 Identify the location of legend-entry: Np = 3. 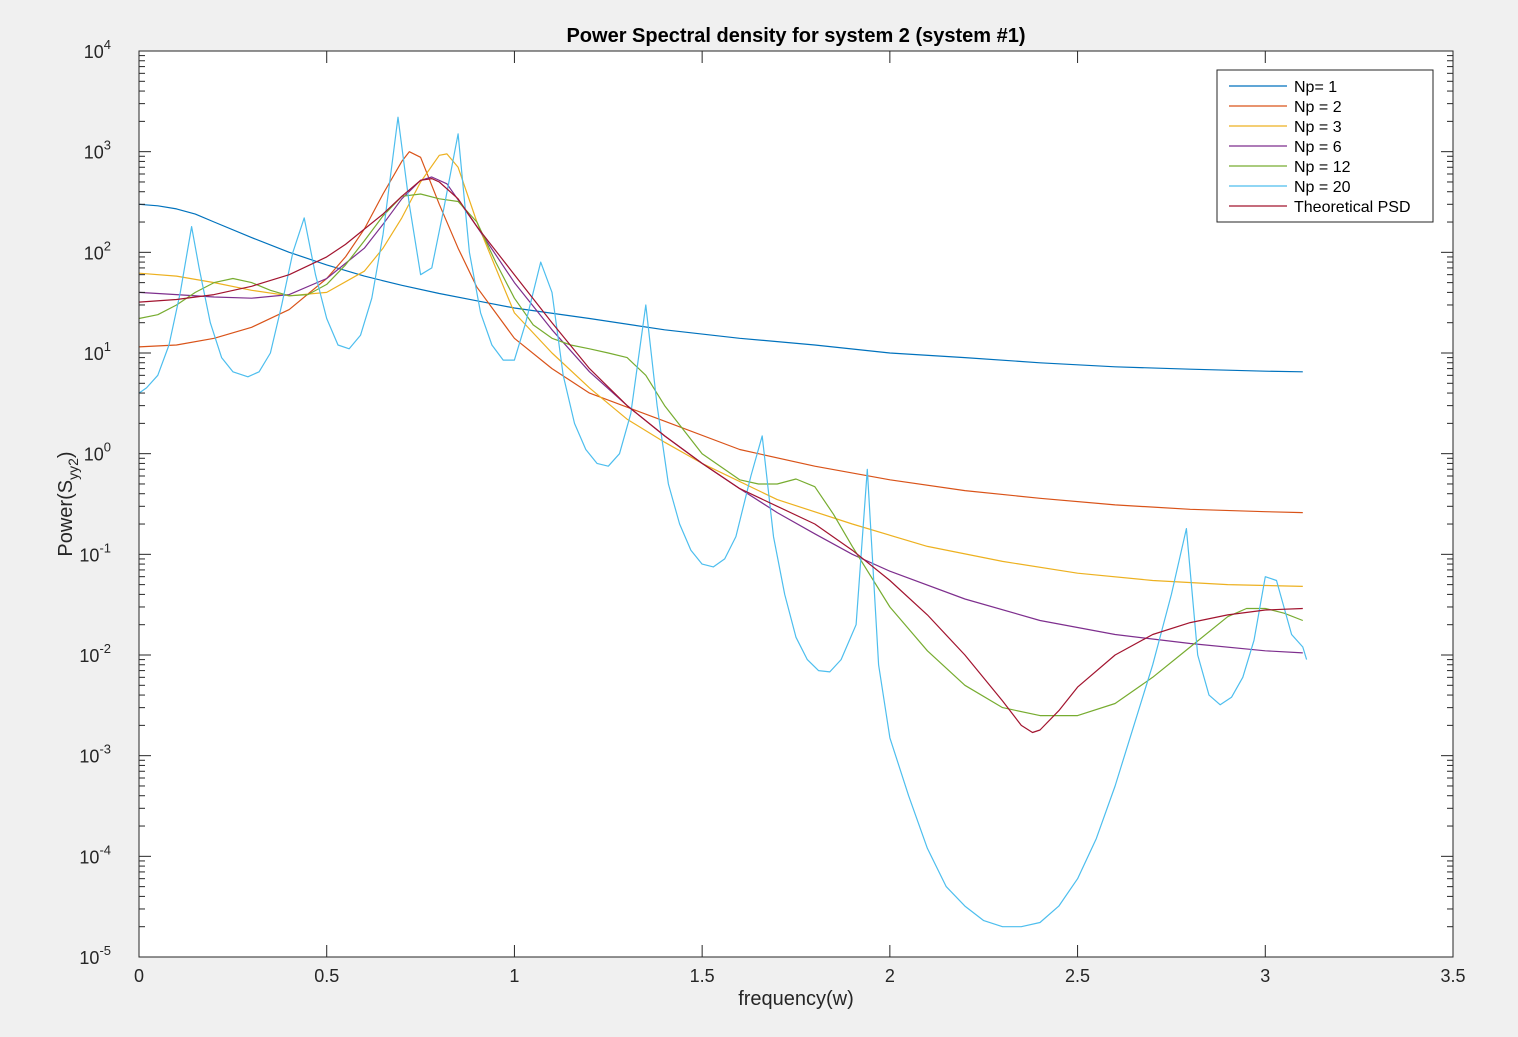
(1318, 127).